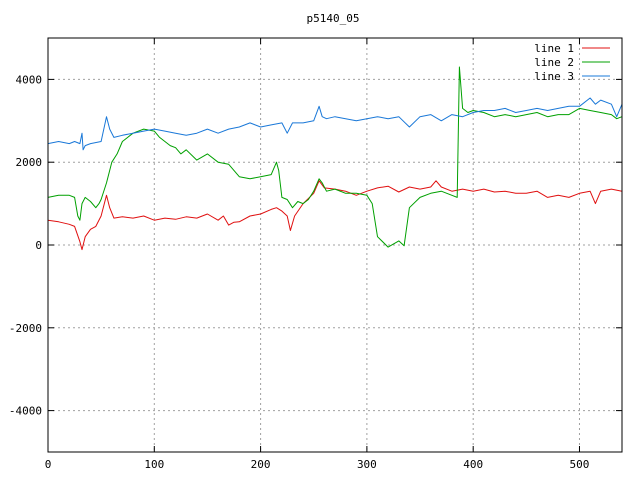 The height and width of the screenshot is (480, 640). What do you see at coordinates (333, 18) in the screenshot?
I see `chart-title: p5140_05` at bounding box center [333, 18].